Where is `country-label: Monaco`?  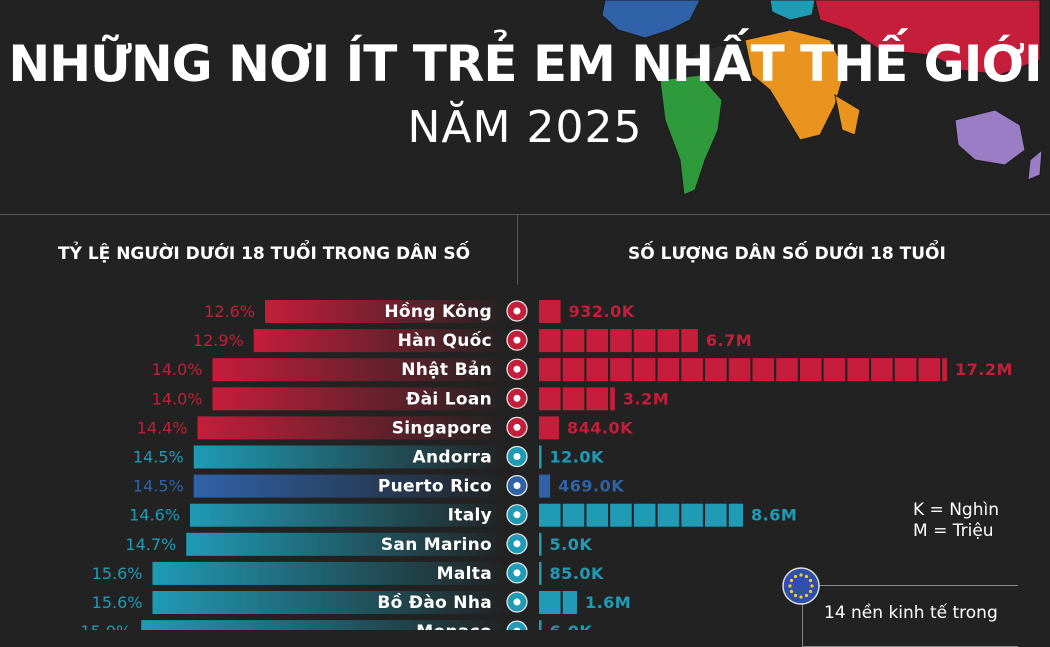 country-label: Monaco is located at coordinates (454, 626).